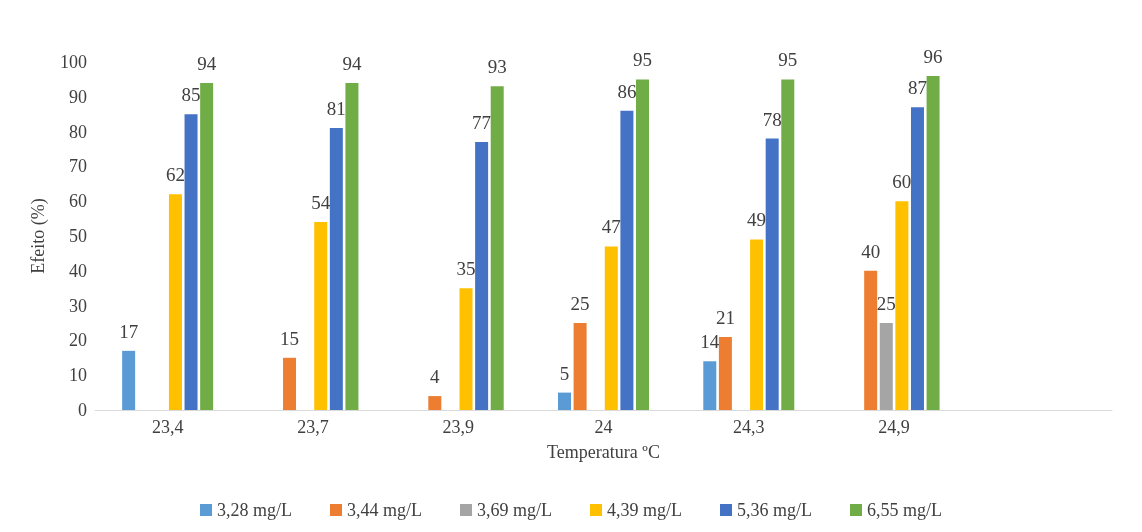  What do you see at coordinates (78, 305) in the screenshot?
I see `y-tick-label: 30` at bounding box center [78, 305].